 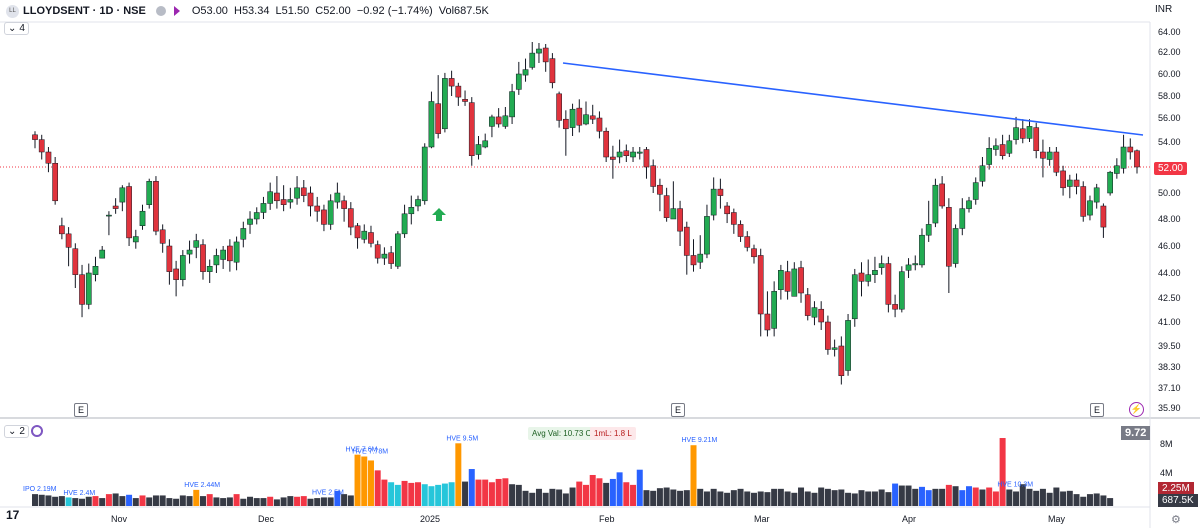 I want to click on indicator-toggle: ⌄ 4, so click(x=16, y=28).